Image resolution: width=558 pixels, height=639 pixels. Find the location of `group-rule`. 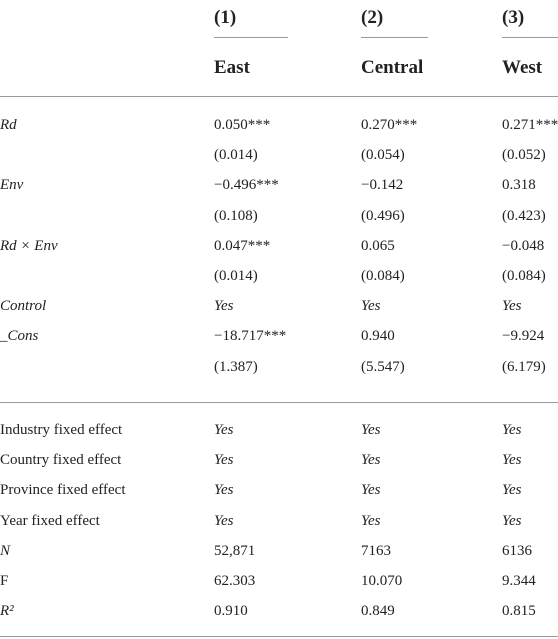

group-rule is located at coordinates (279, 402).